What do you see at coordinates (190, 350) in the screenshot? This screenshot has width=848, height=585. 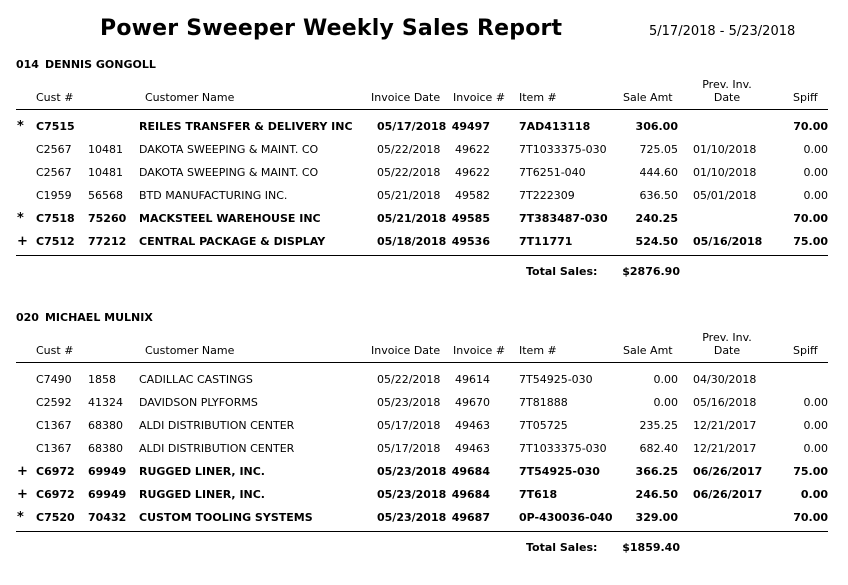 I see `column-header-customer-name: Customer Name` at bounding box center [190, 350].